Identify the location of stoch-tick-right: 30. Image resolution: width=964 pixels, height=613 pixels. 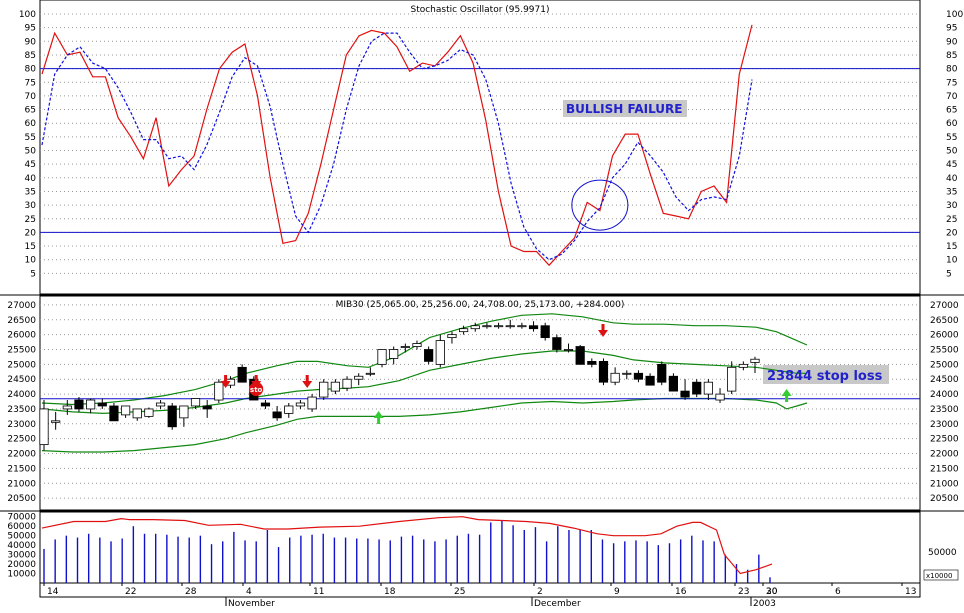
(952, 206).